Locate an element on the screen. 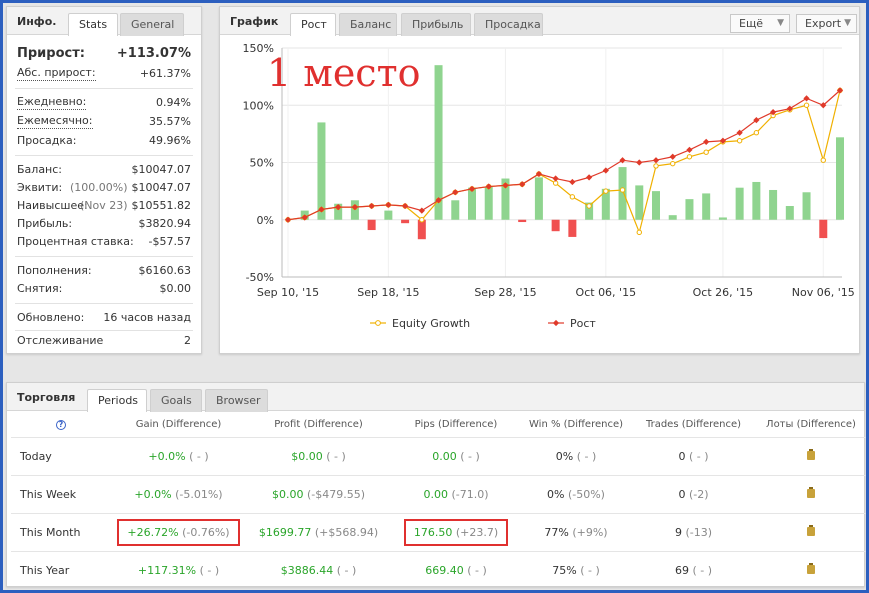 The height and width of the screenshot is (593, 869). trades-value: 9 is located at coordinates (678, 532).